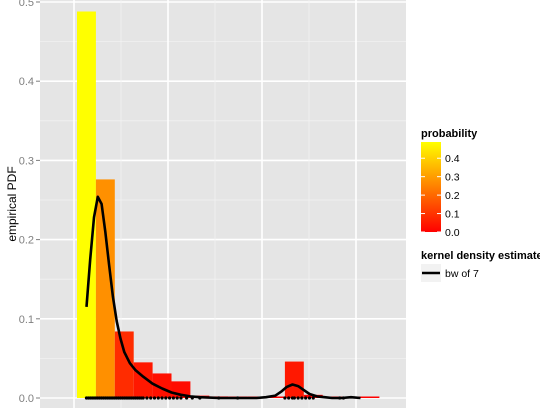 This screenshot has width=540, height=408. Describe the element at coordinates (26, 82) in the screenshot. I see `y-tick-label: 0.4` at that location.